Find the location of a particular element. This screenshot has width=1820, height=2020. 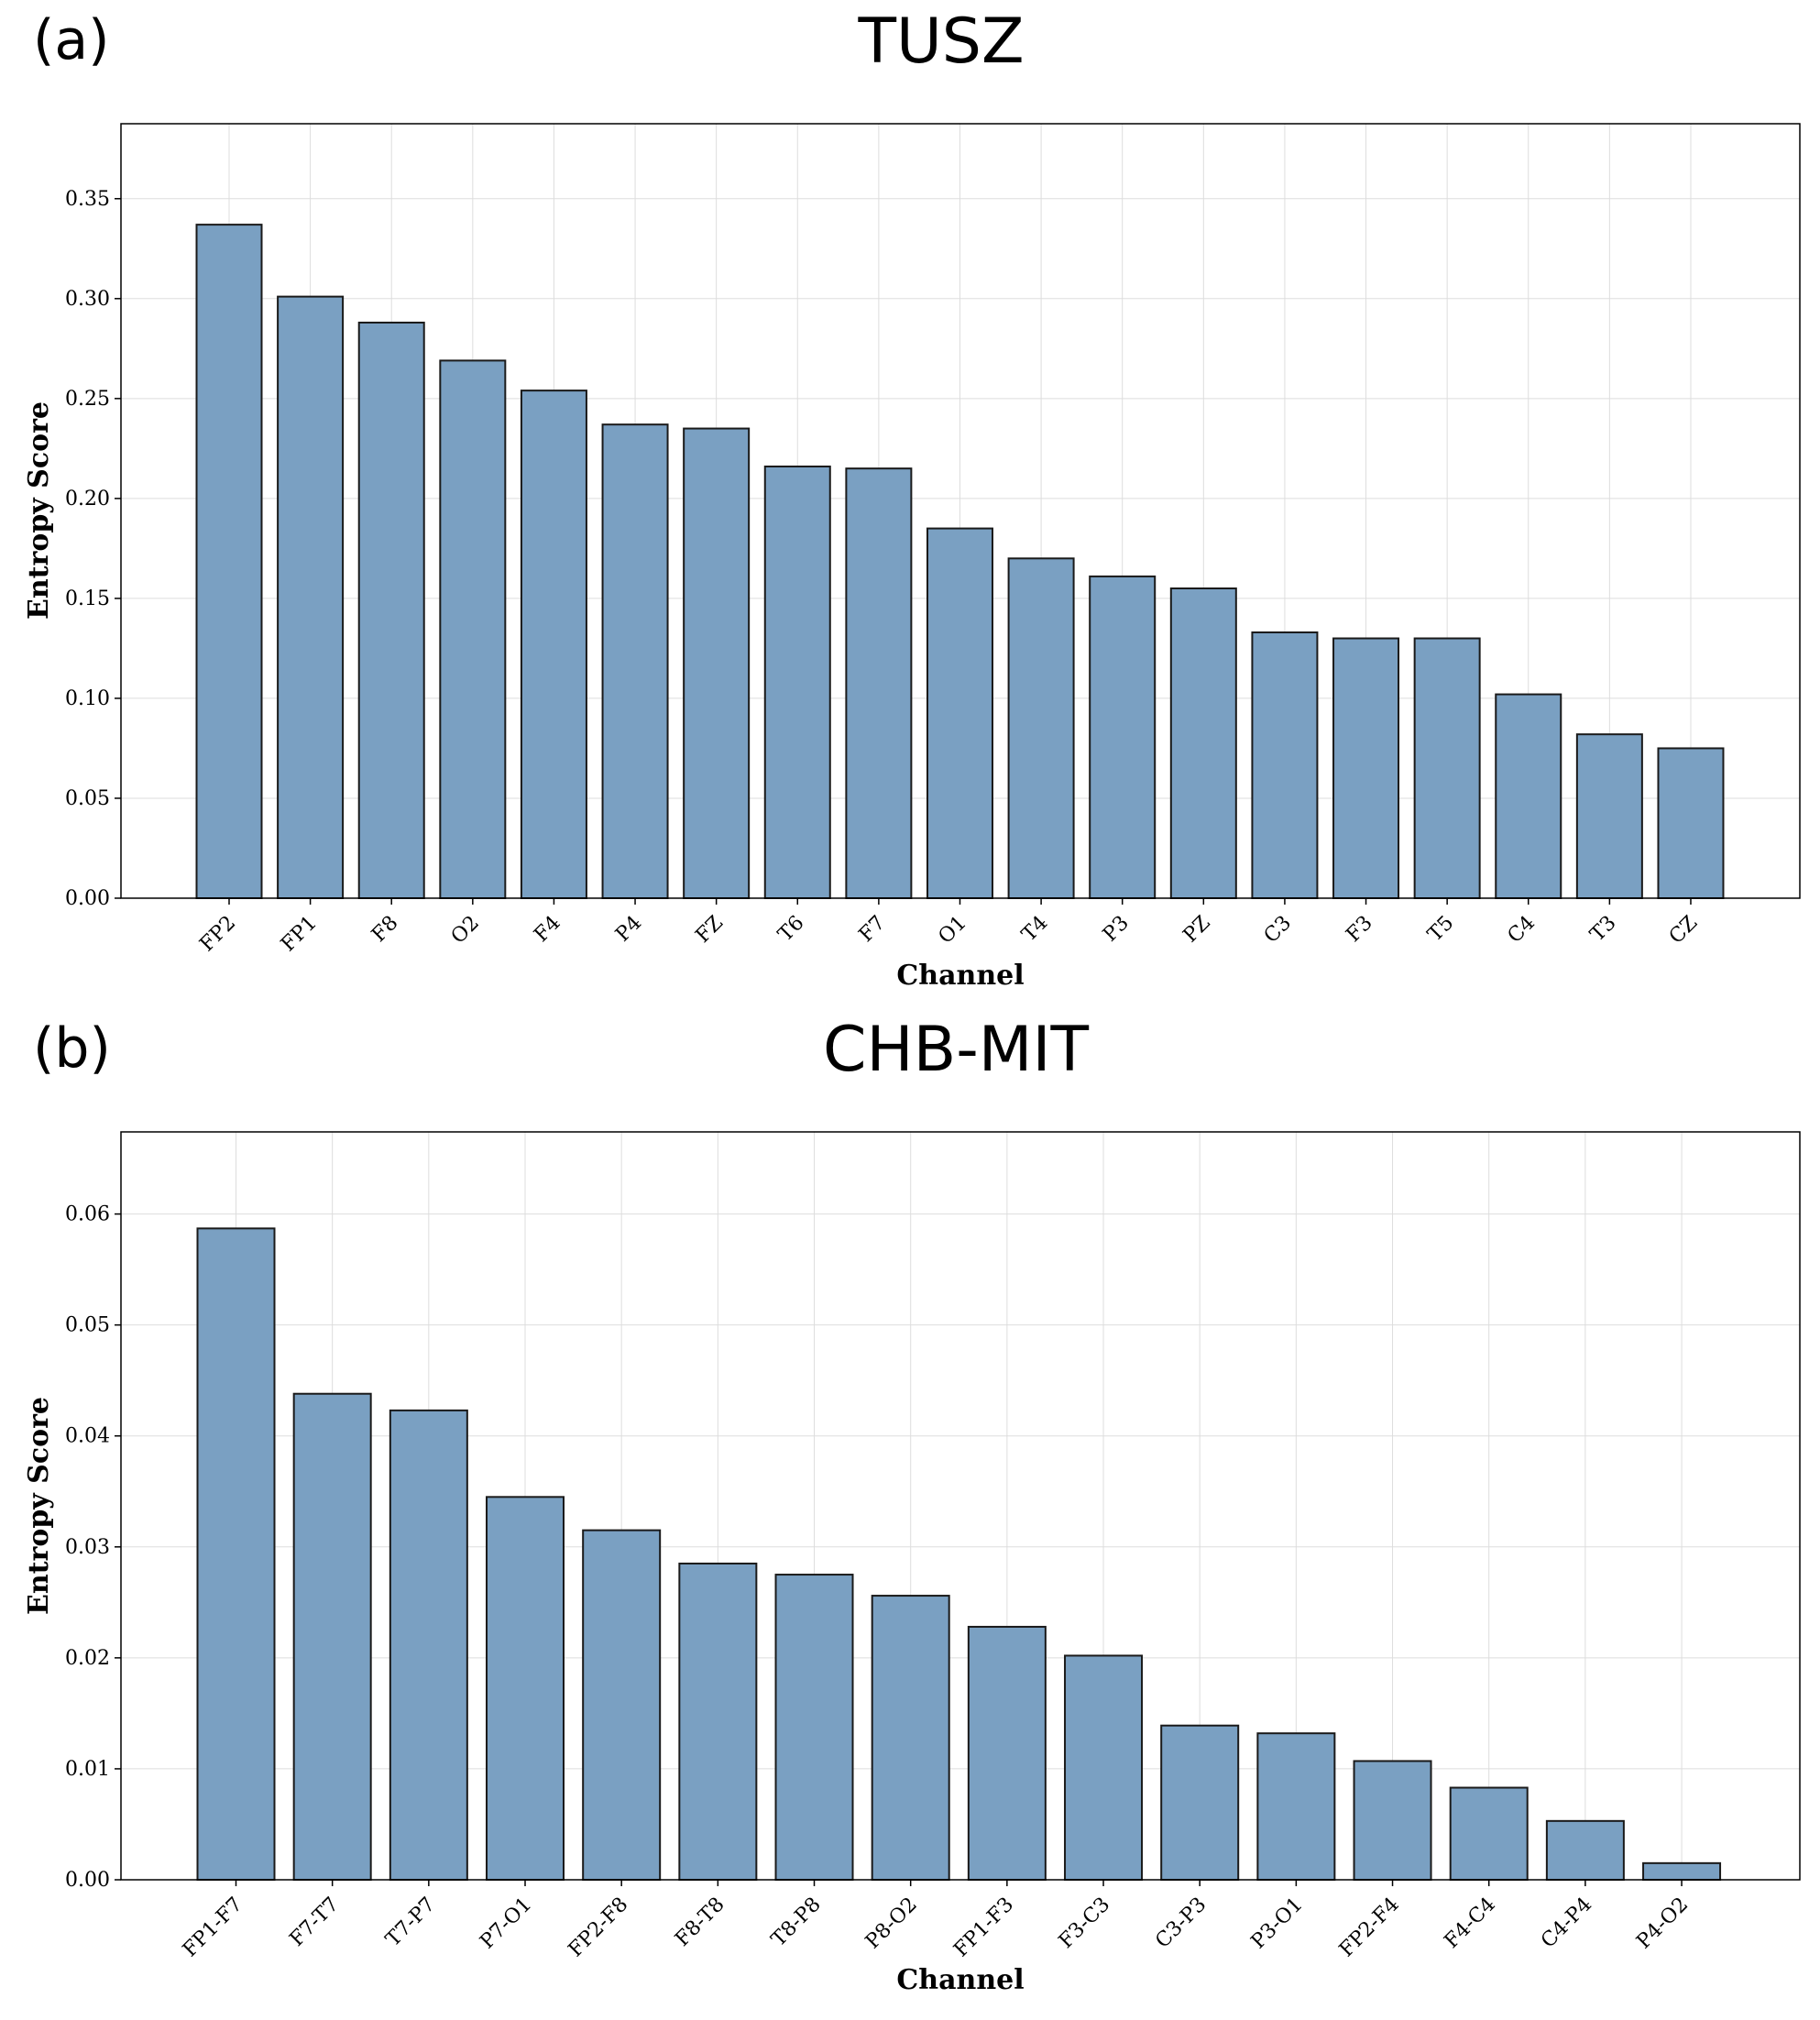

panel-a-y-tick-label: 0.00 is located at coordinates (87, 899).